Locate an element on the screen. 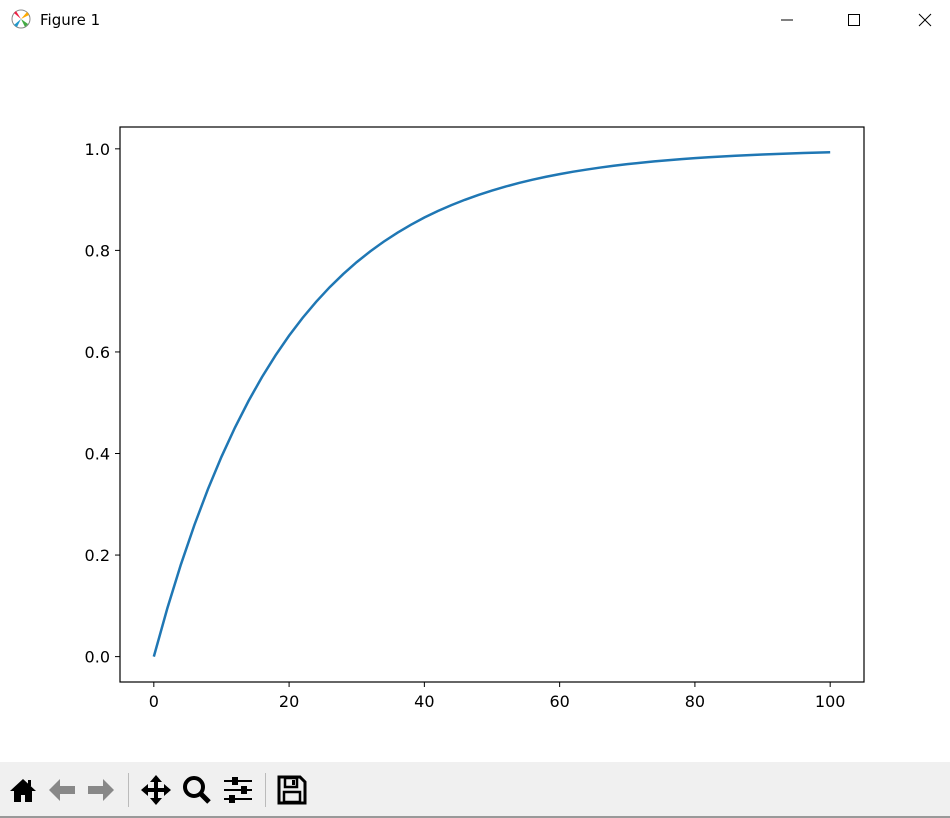 This screenshot has width=950, height=818. home-icon is located at coordinates (23, 790).